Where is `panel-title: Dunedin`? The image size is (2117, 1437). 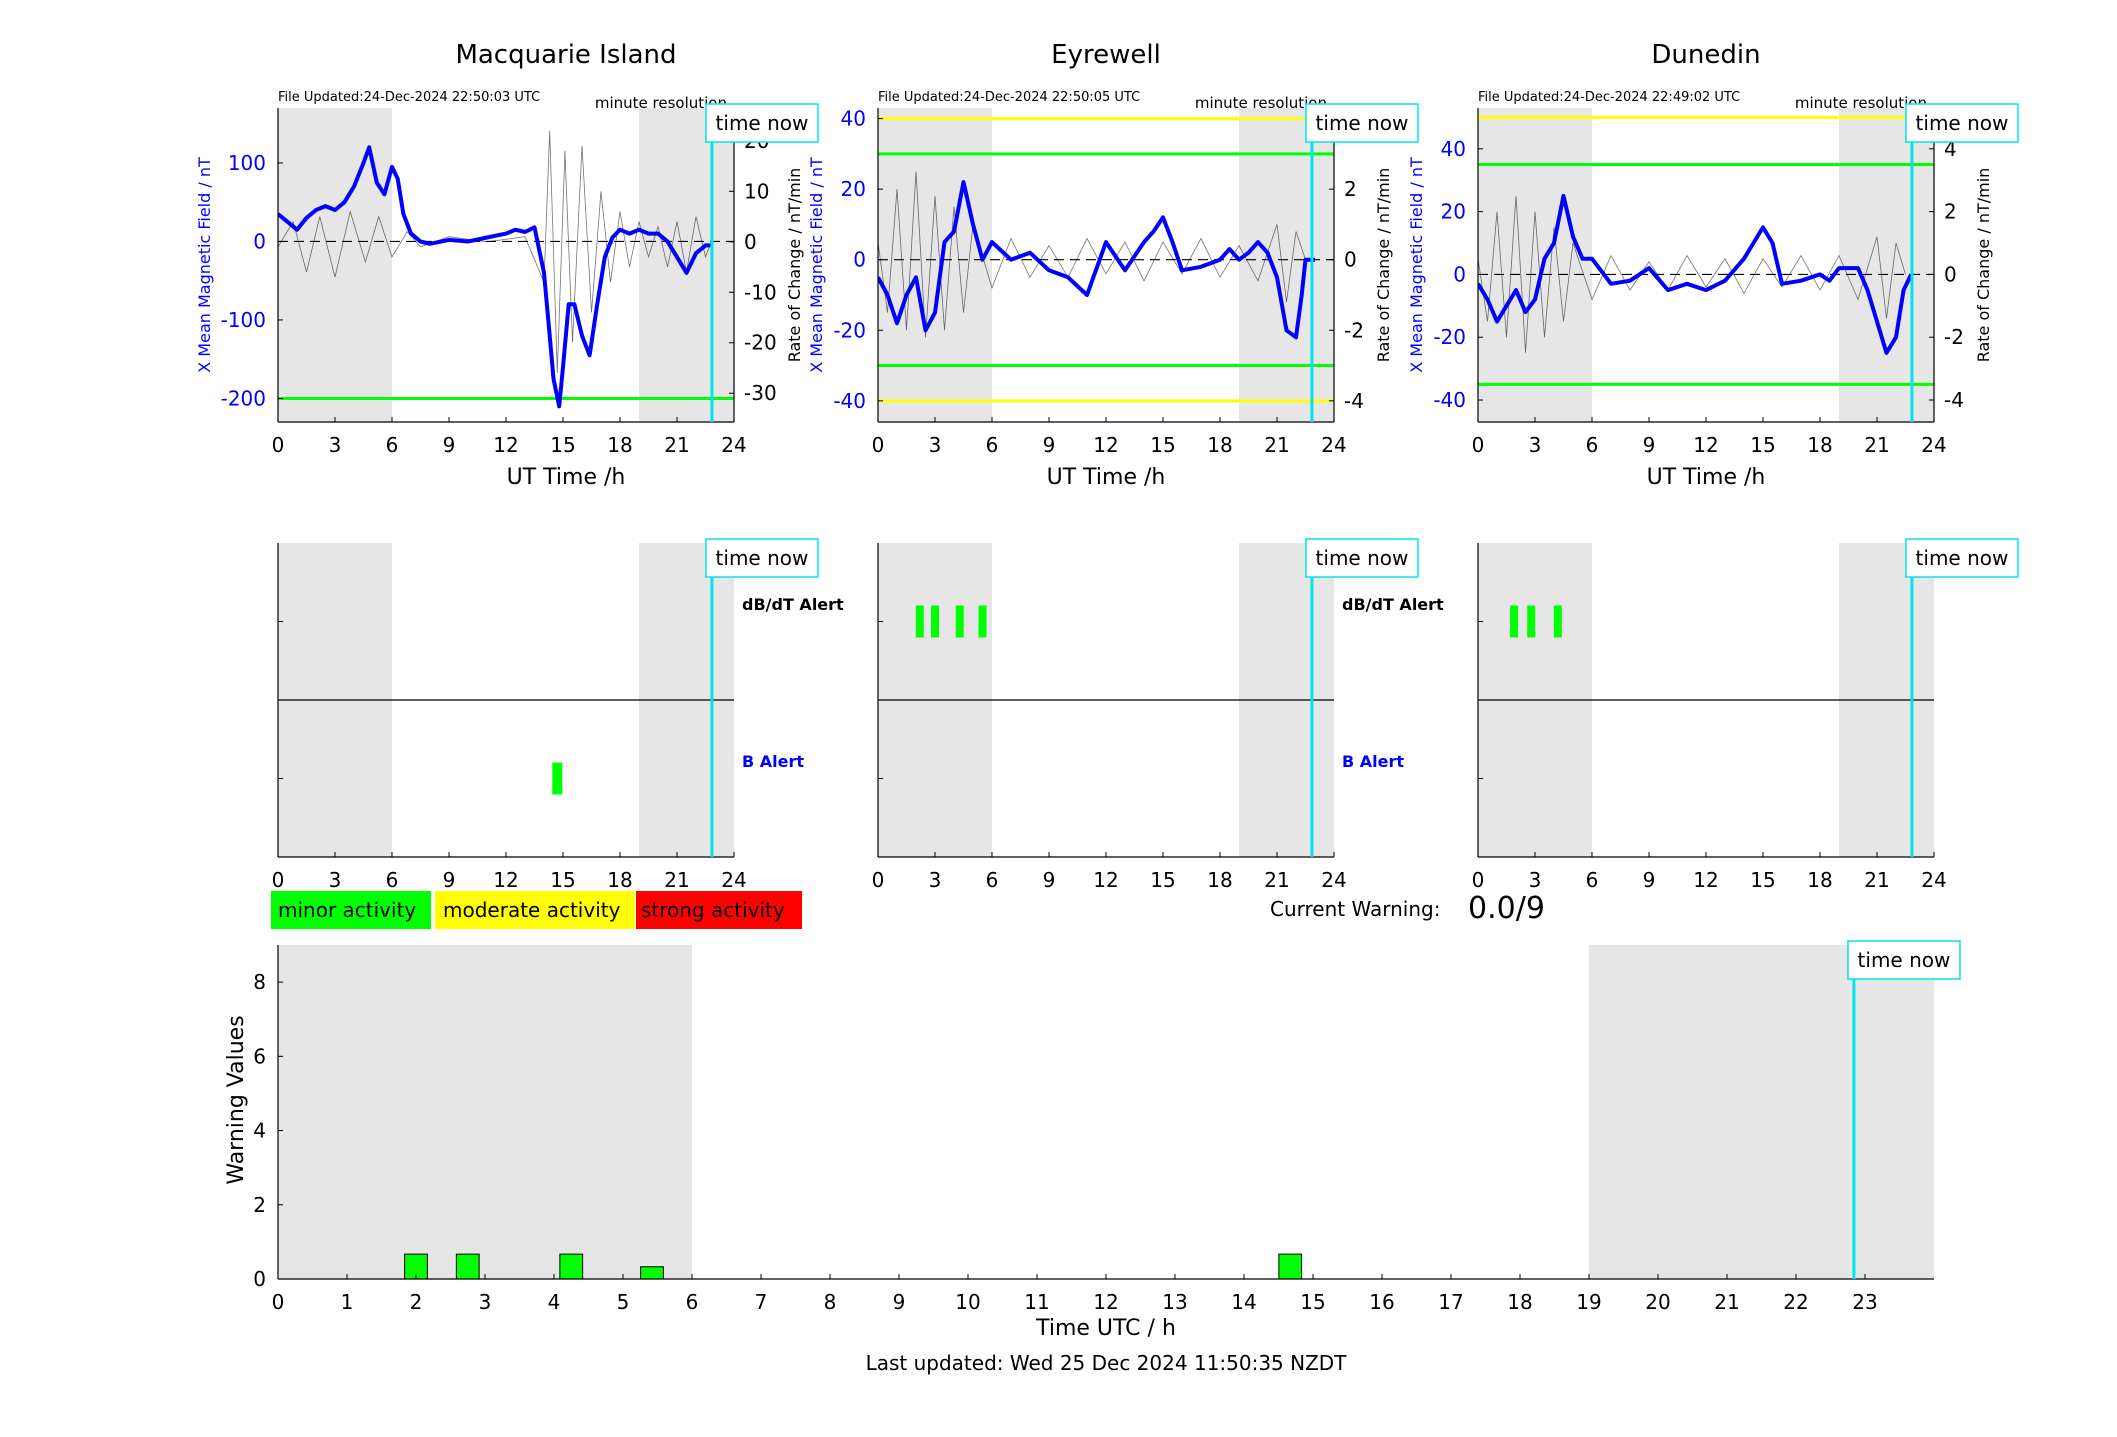
panel-title: Dunedin is located at coordinates (1705, 55).